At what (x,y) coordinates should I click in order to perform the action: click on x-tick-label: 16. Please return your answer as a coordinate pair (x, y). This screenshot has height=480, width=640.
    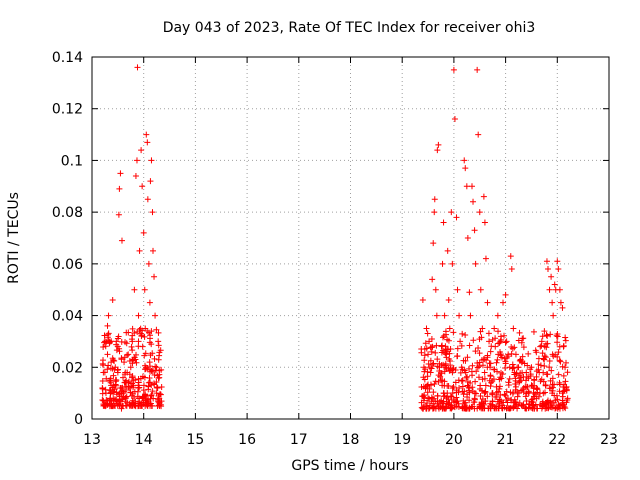
    Looking at the image, I should click on (247, 440).